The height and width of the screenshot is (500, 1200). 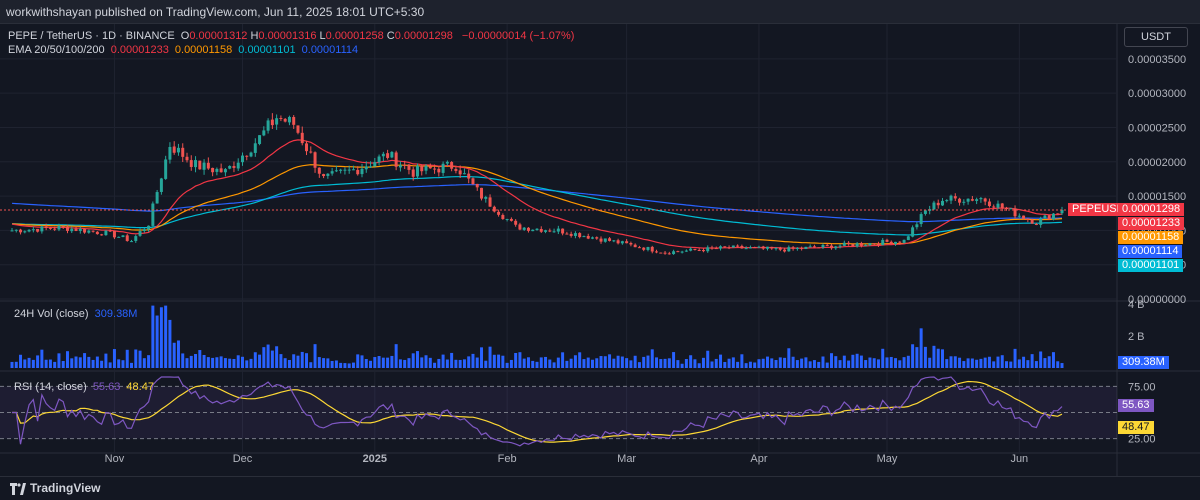 I want to click on rsi-band, so click(x=558, y=412).